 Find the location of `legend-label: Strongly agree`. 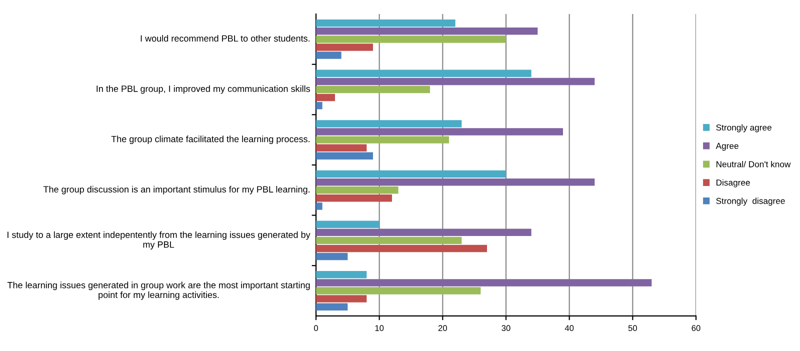

legend-label: Strongly agree is located at coordinates (744, 128).